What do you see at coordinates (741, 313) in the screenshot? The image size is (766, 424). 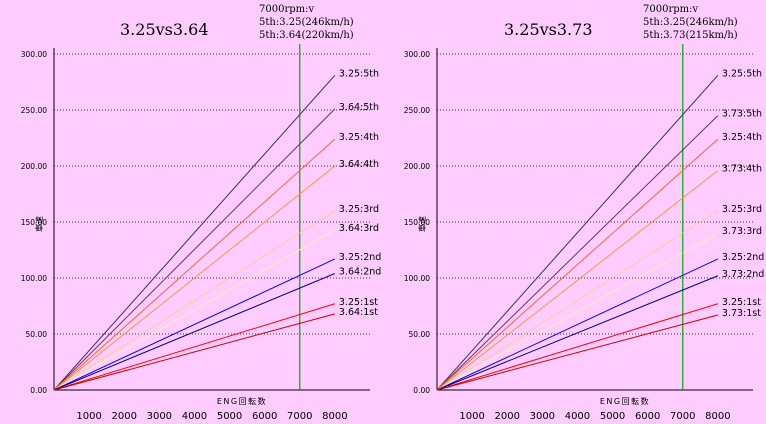 I see `series-label: 3.73:1st` at bounding box center [741, 313].